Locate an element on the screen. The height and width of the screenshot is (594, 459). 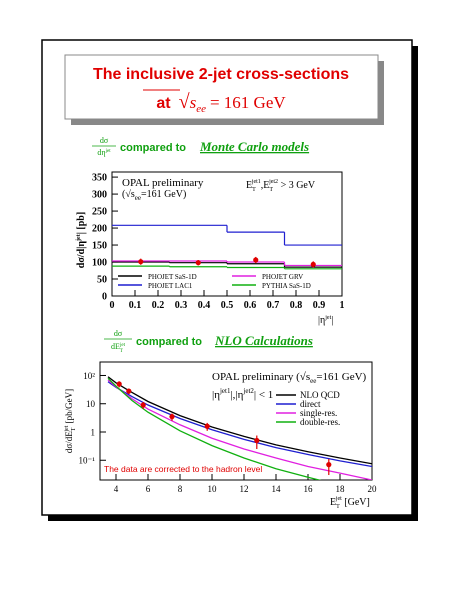
exp-sub: ee is located at coordinates (313, 381).